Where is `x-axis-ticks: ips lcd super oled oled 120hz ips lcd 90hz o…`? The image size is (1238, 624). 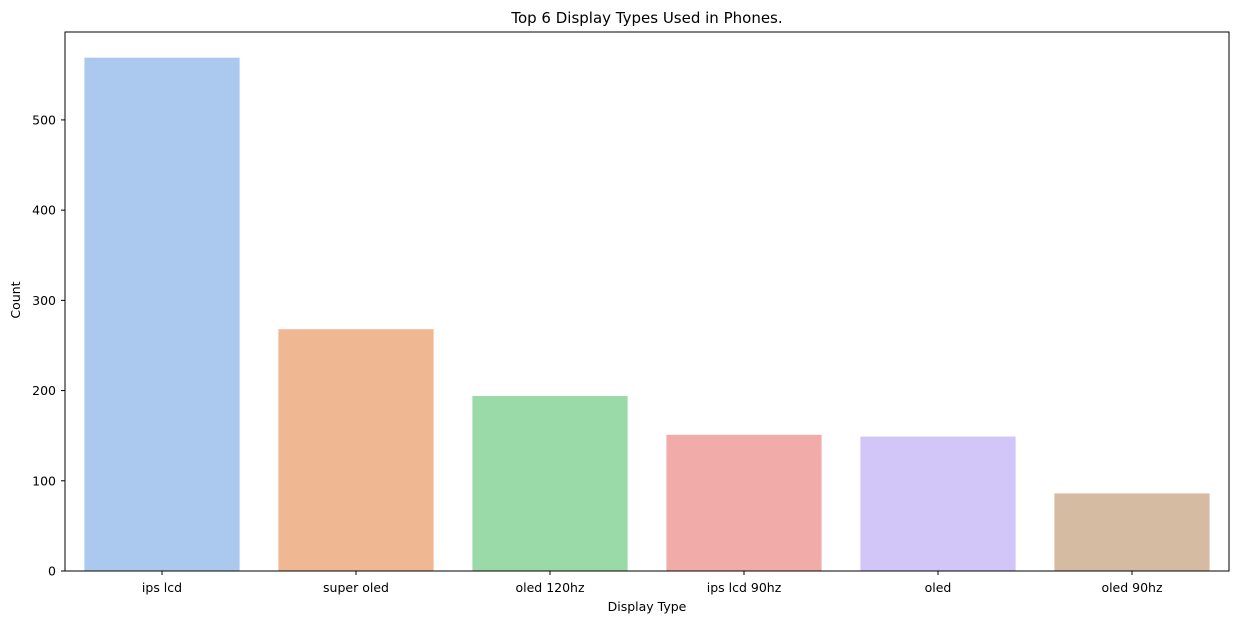
x-axis-ticks: ips lcd super oled oled 120hz ips lcd 90hz o… is located at coordinates (652, 583).